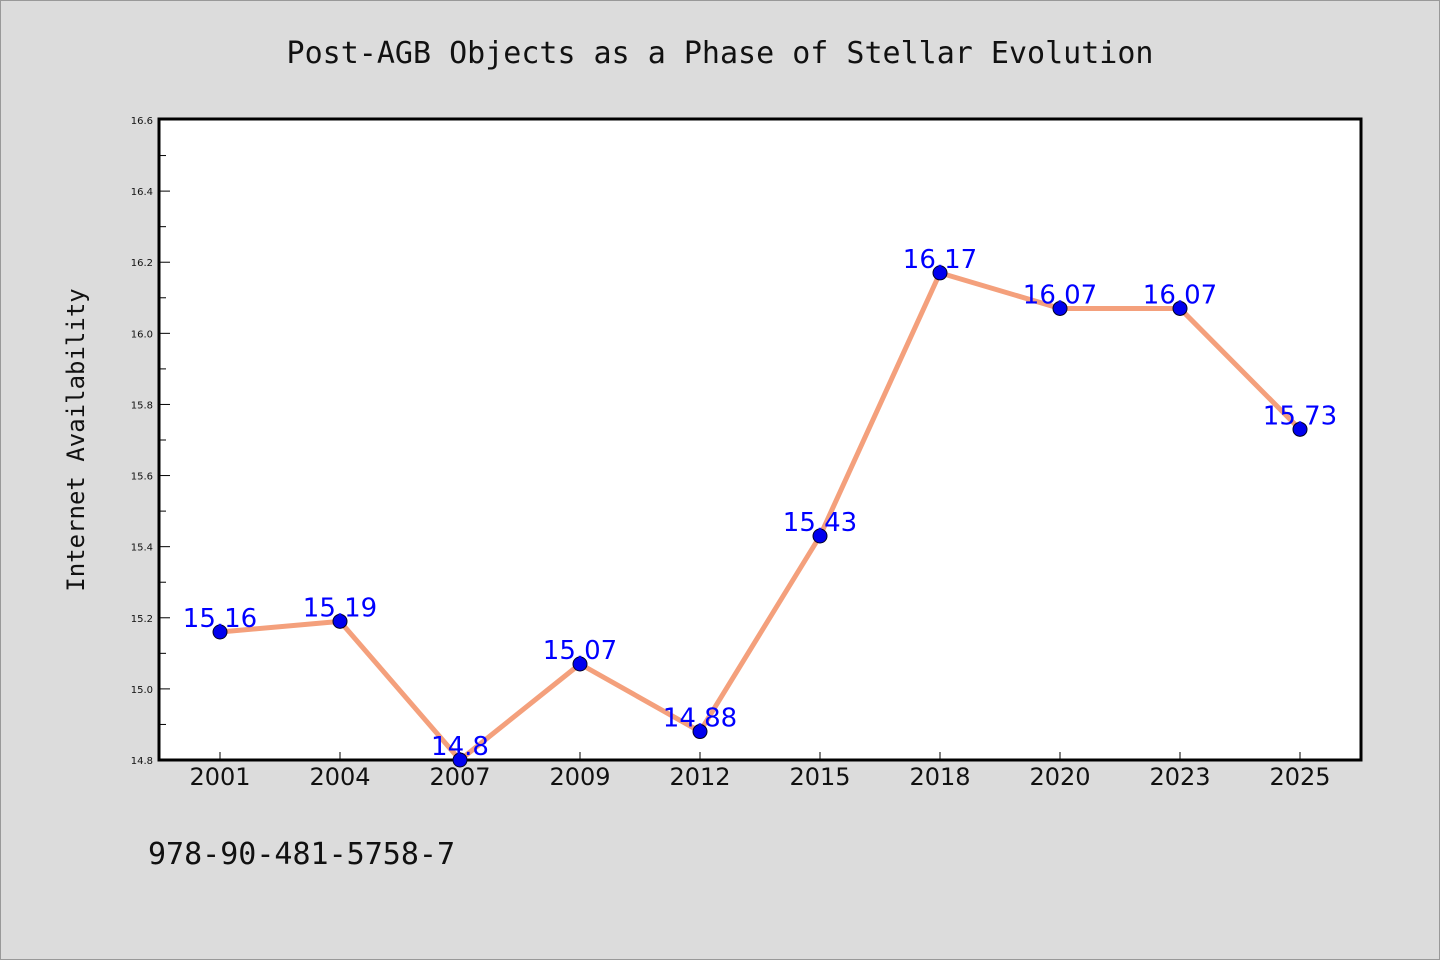  I want to click on y-tick-label: 16.4, so click(142, 192).